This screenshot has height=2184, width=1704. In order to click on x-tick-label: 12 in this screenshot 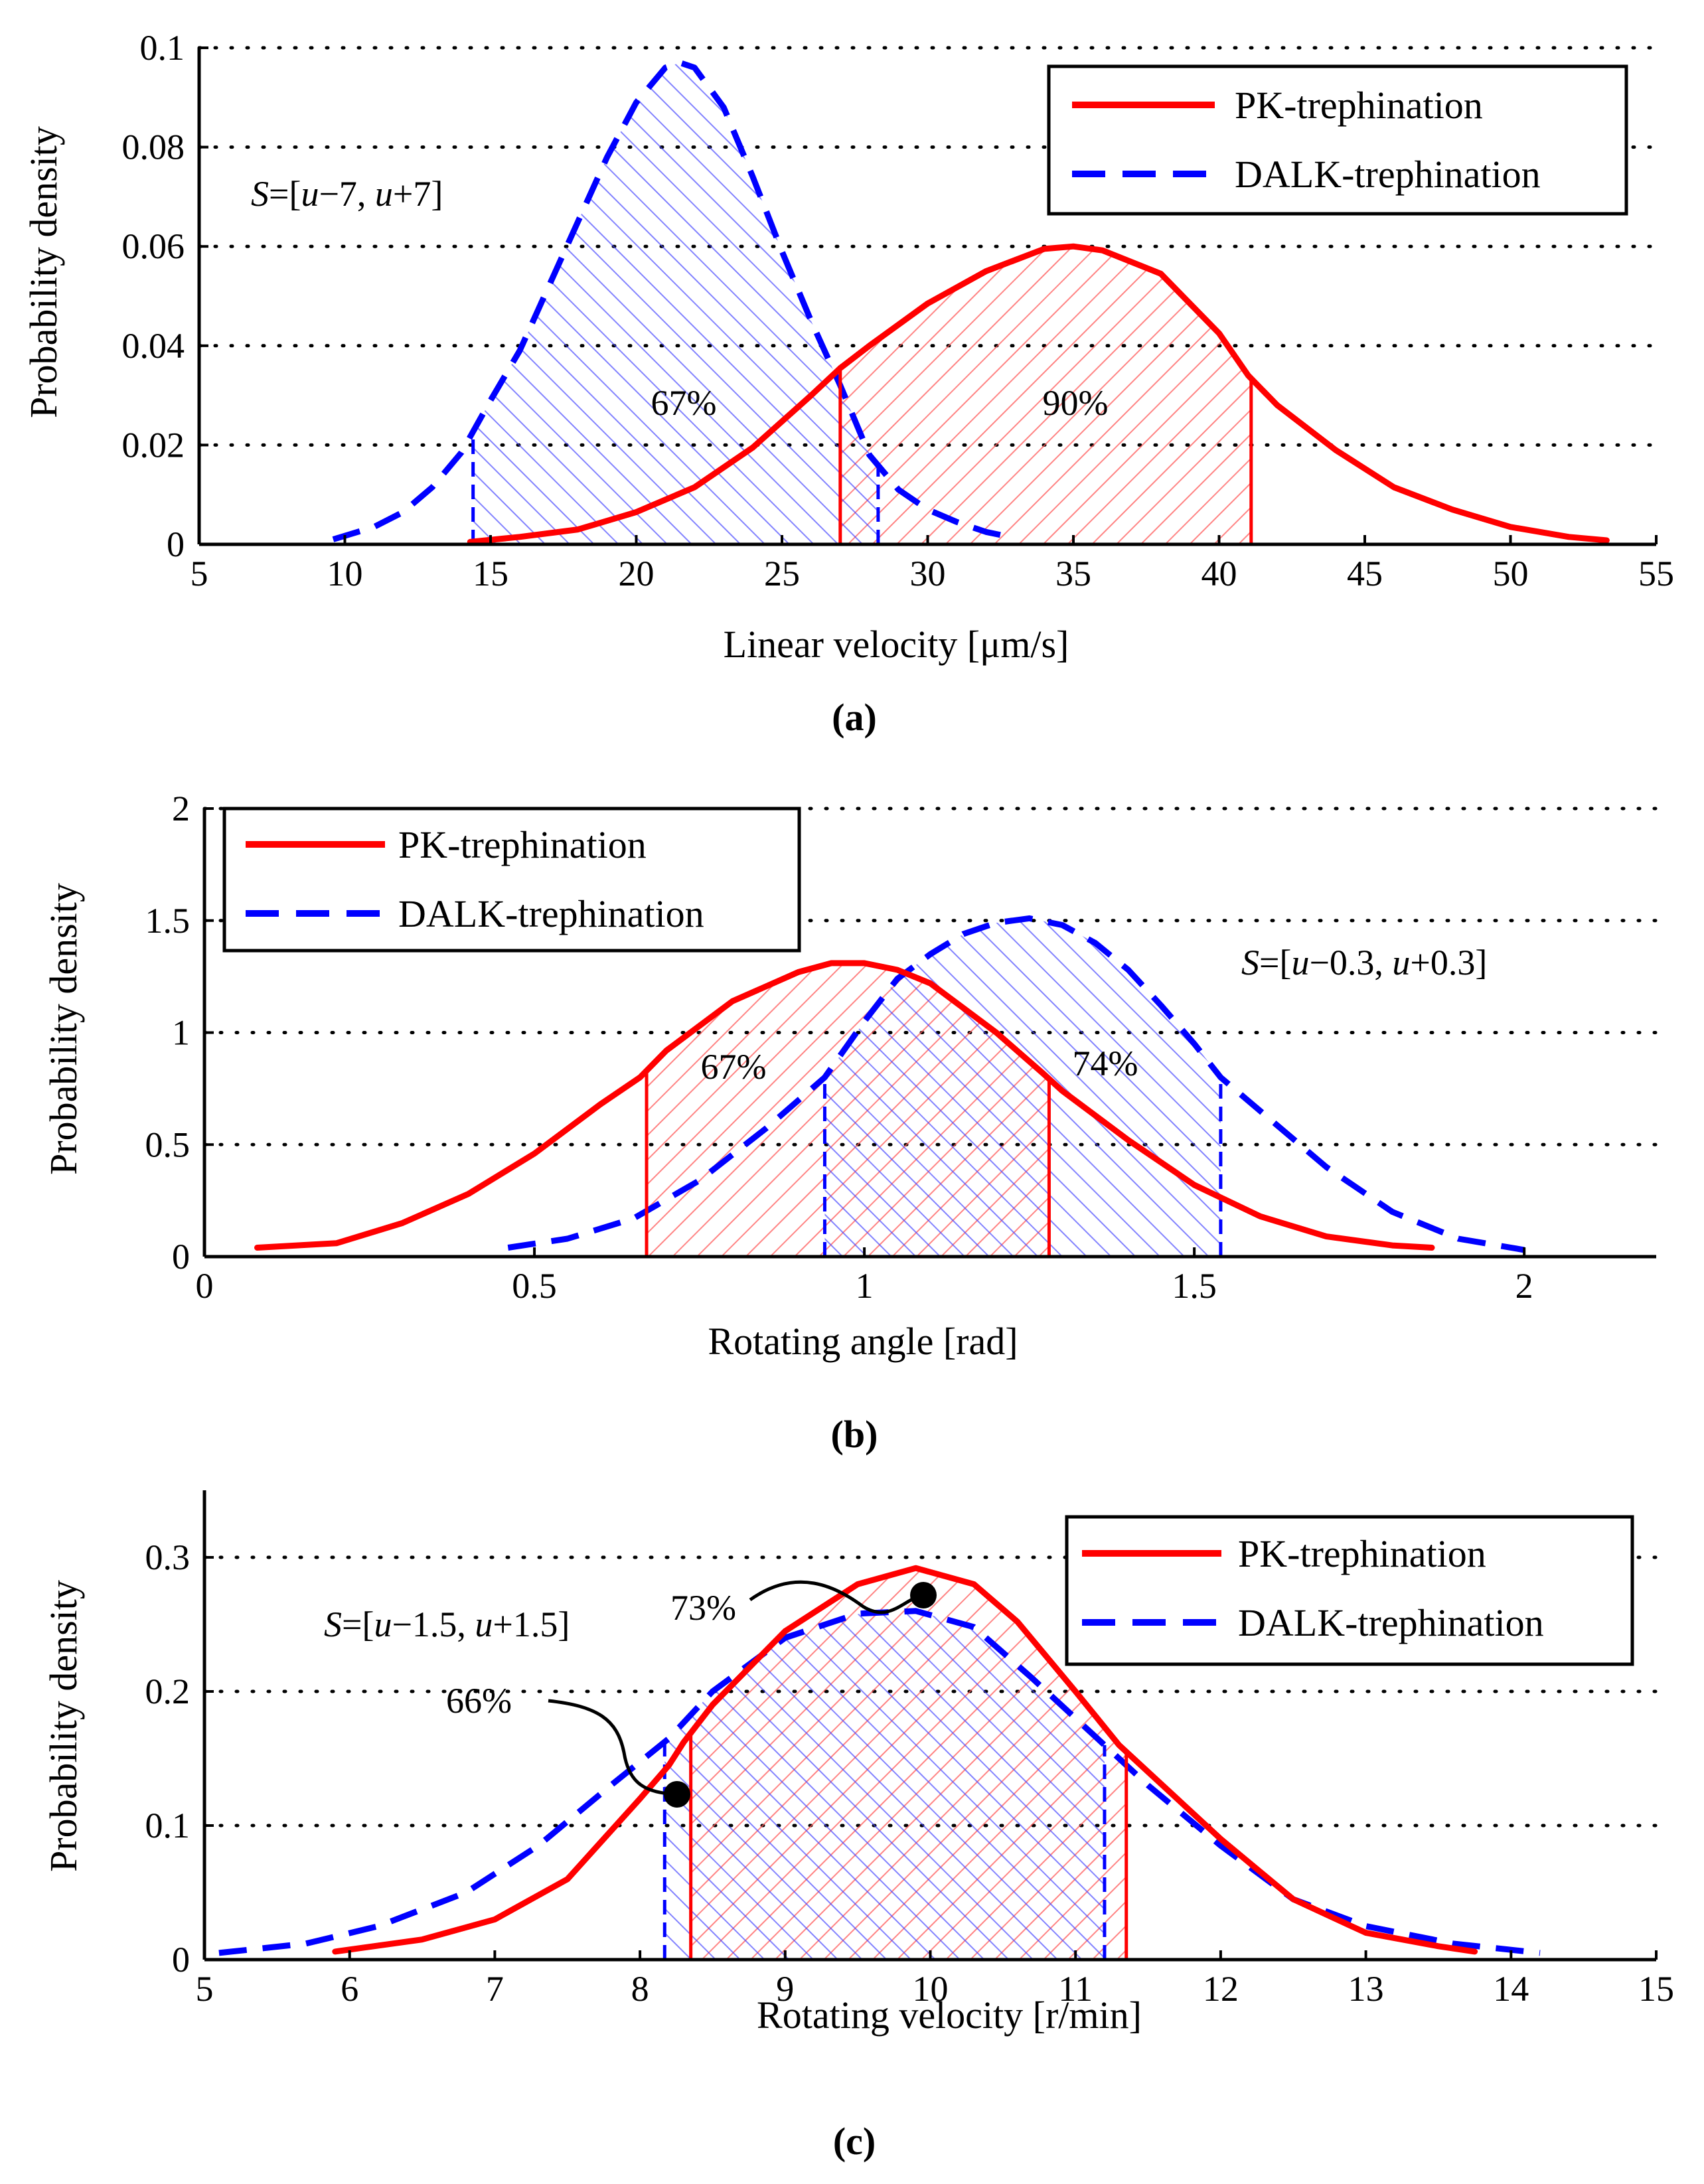, I will do `click(1221, 1989)`.